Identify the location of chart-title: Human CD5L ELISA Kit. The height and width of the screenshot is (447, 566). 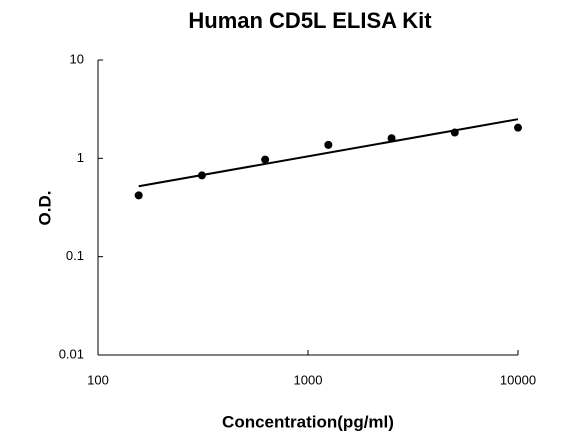
(310, 20).